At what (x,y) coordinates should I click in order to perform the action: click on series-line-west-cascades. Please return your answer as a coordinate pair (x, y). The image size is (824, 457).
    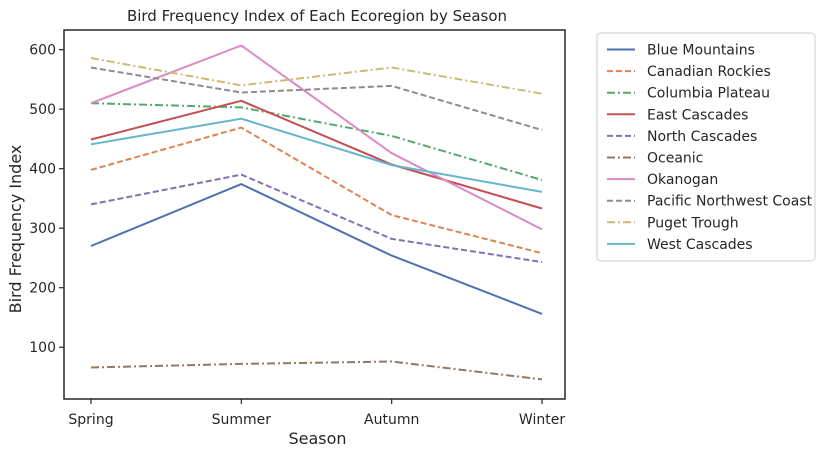
    Looking at the image, I should click on (316, 155).